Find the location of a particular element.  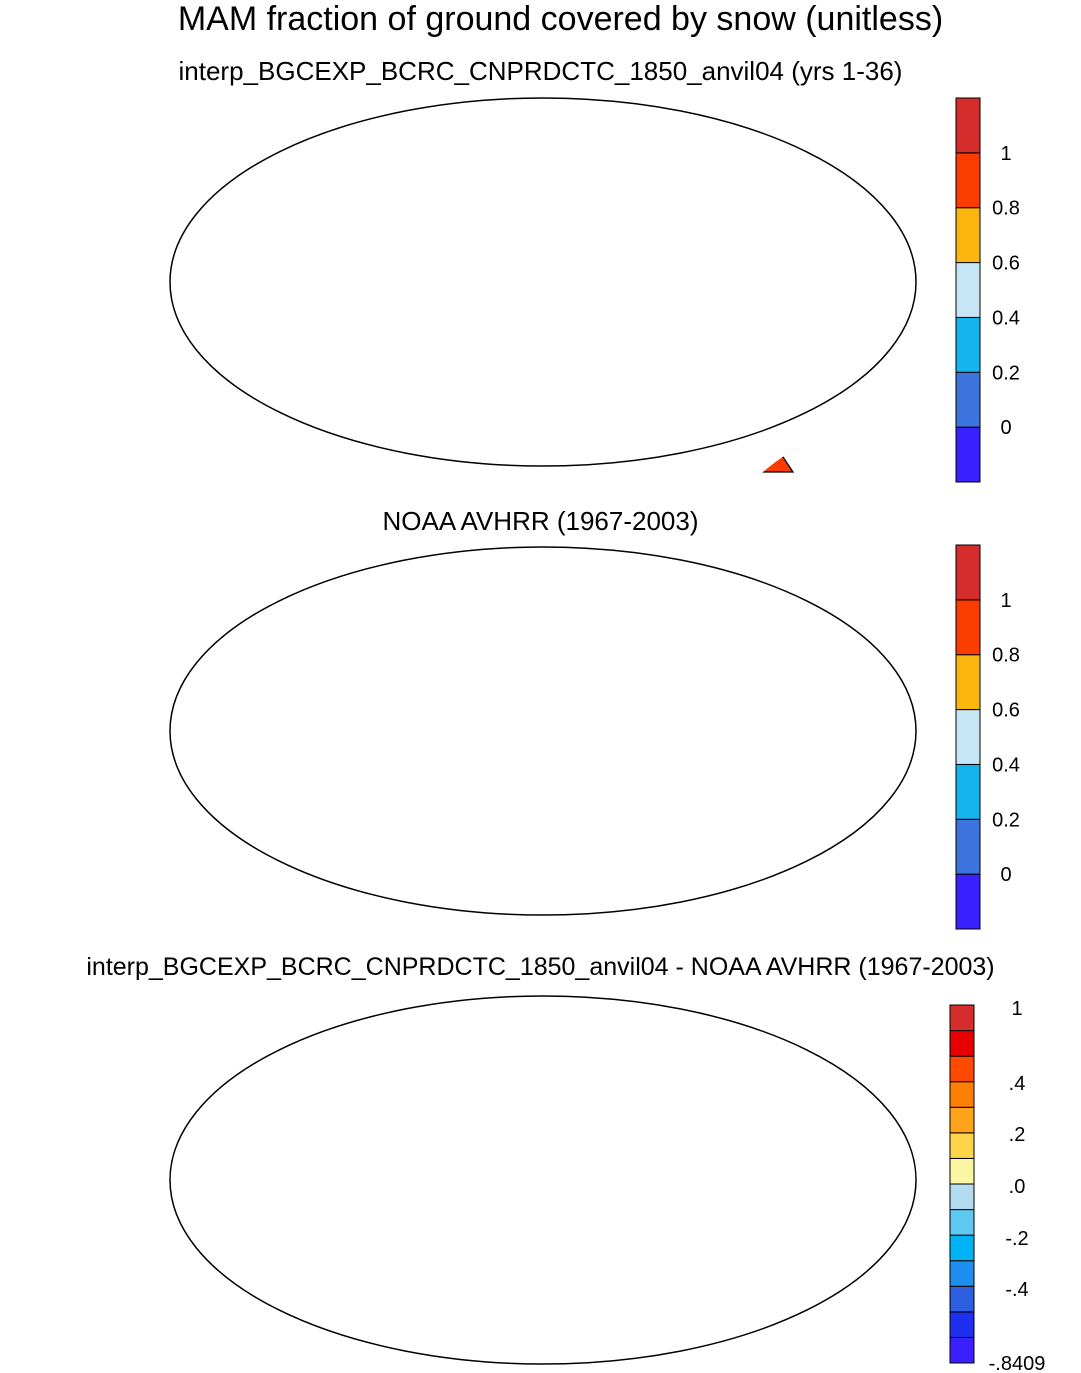

colorbar-3: 1 .4 .2 .0 -.2 -.4 -.8409 is located at coordinates (997, 1185).